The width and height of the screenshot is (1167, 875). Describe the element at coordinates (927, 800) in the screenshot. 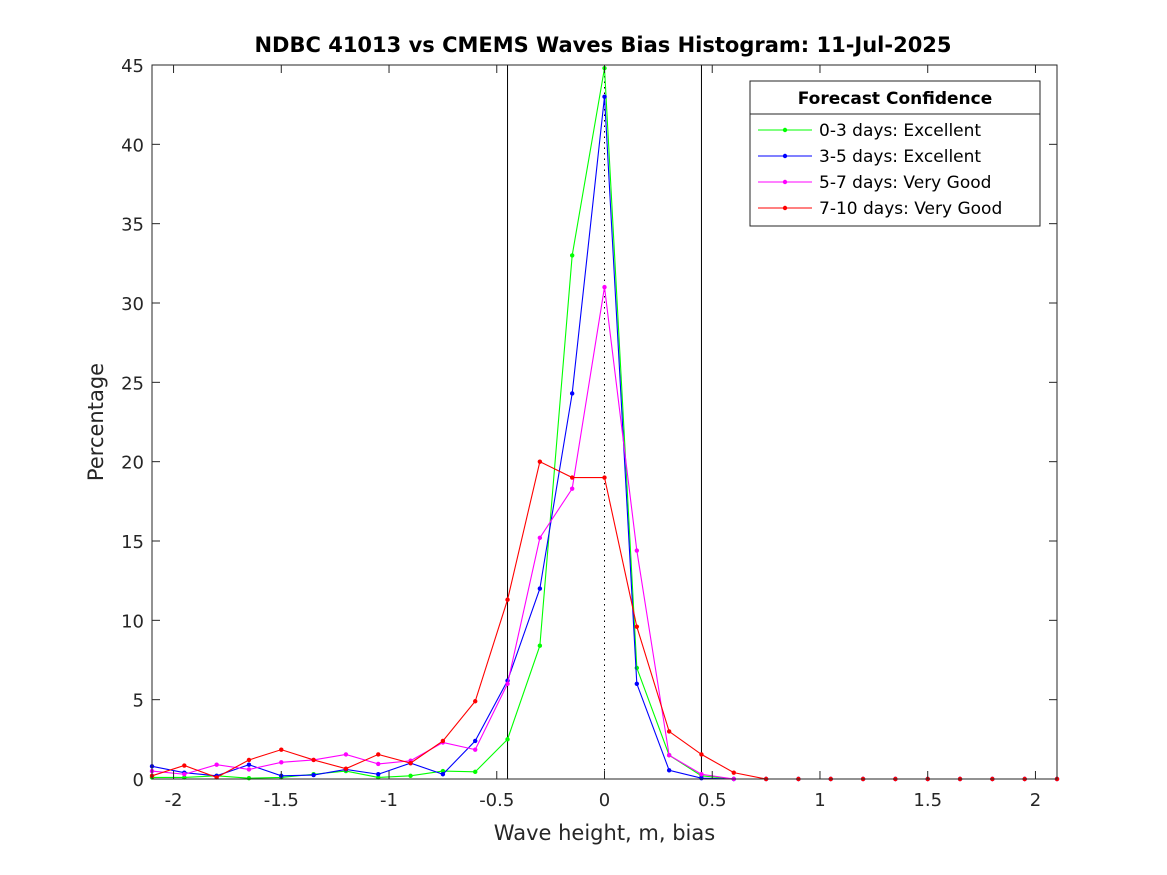

I see `x-tick-label: 1.5` at that location.